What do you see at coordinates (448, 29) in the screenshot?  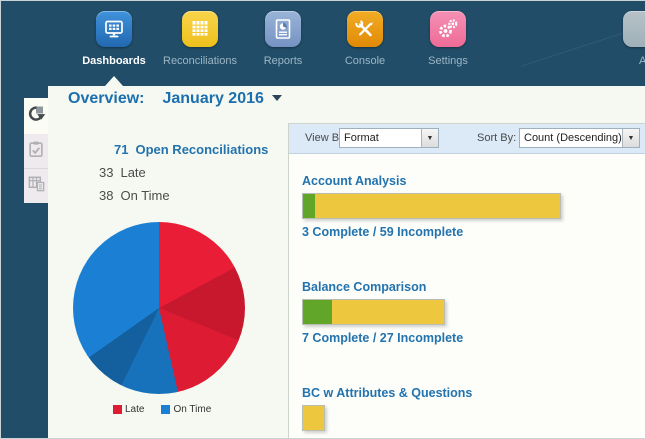 I see `gears-icon` at bounding box center [448, 29].